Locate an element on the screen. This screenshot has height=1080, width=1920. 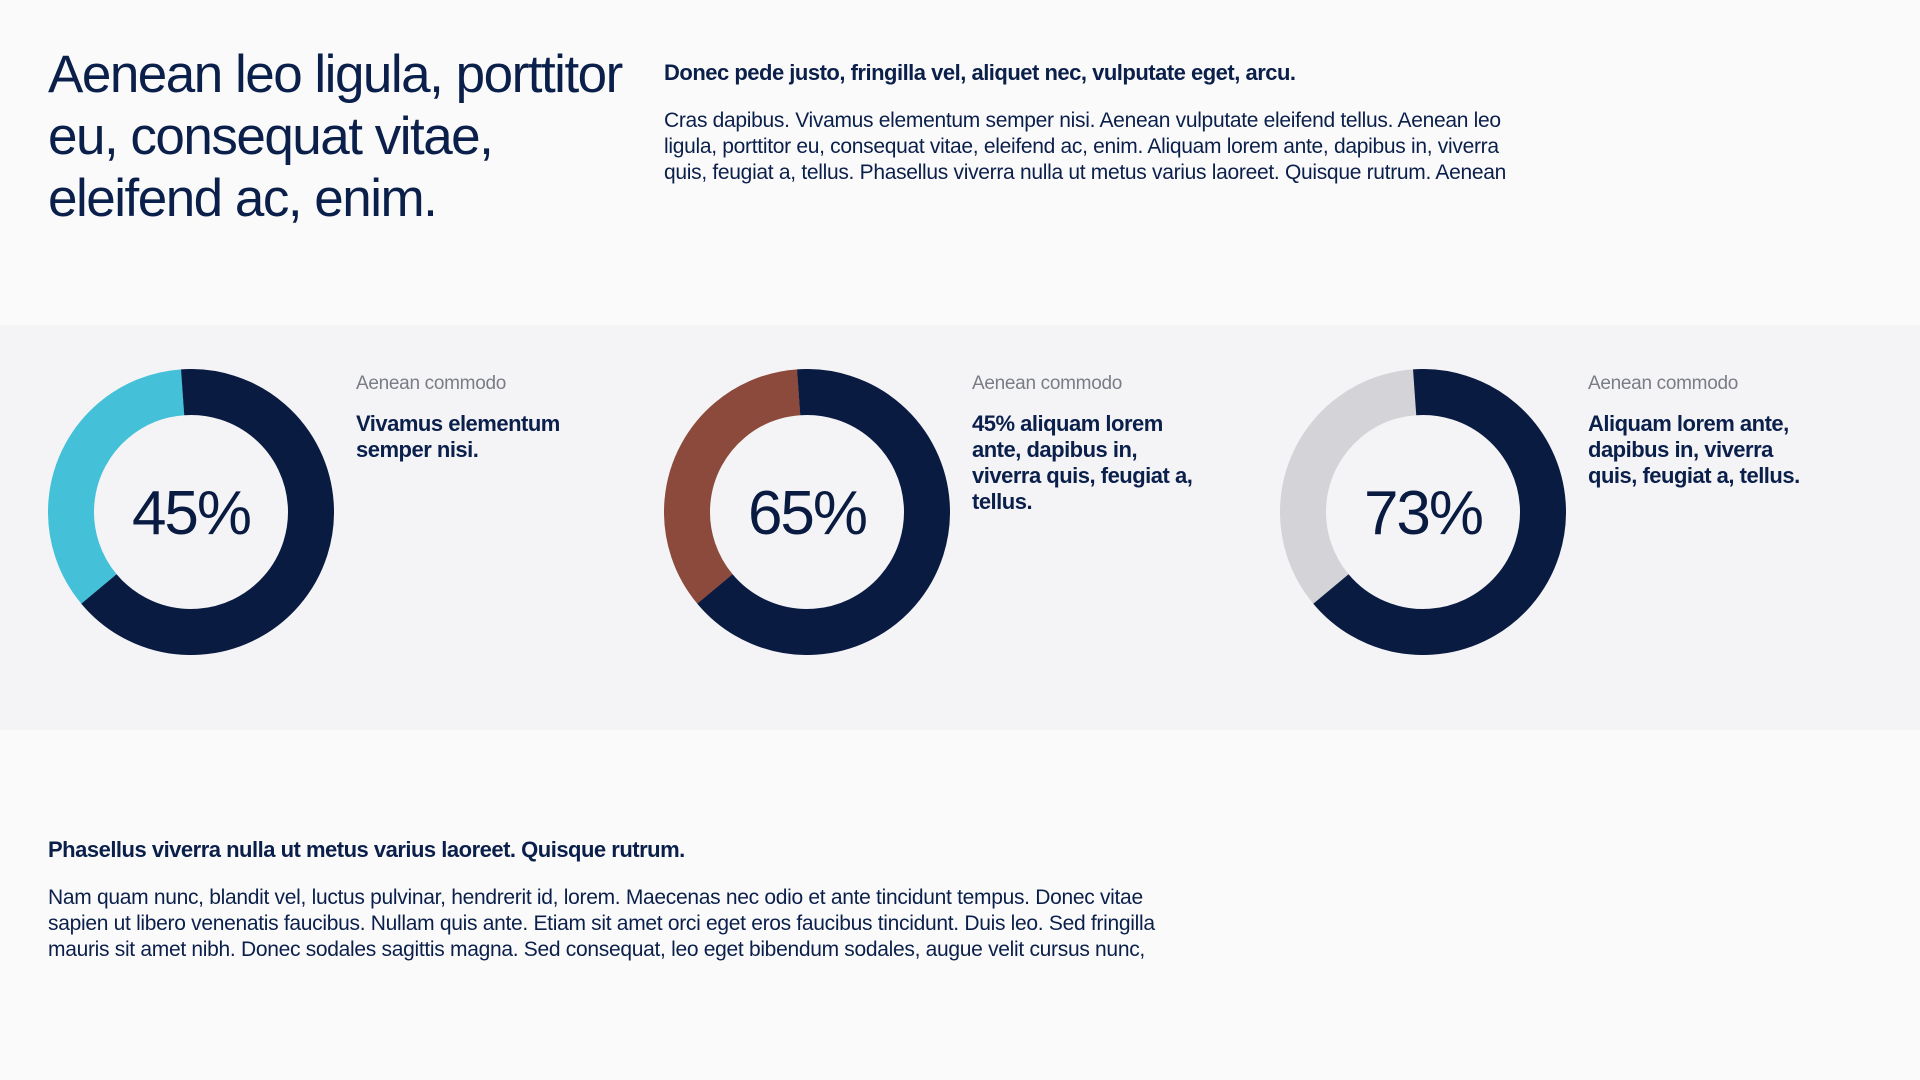
donut-chart-2: 65% is located at coordinates (807, 512).